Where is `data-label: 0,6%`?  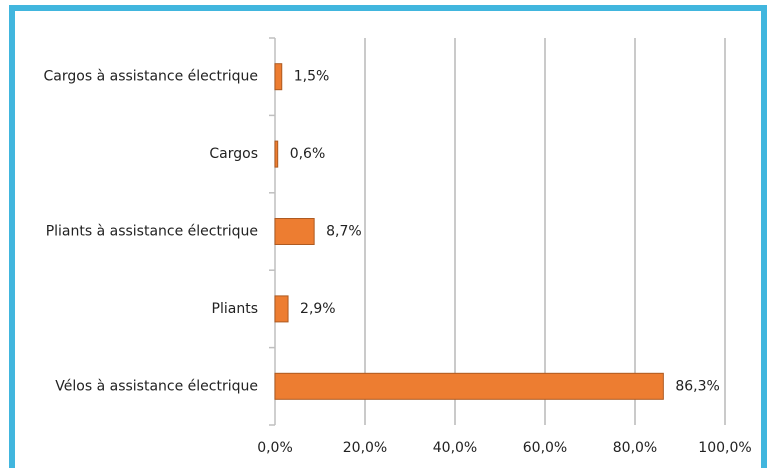
data-label: 0,6% is located at coordinates (308, 154).